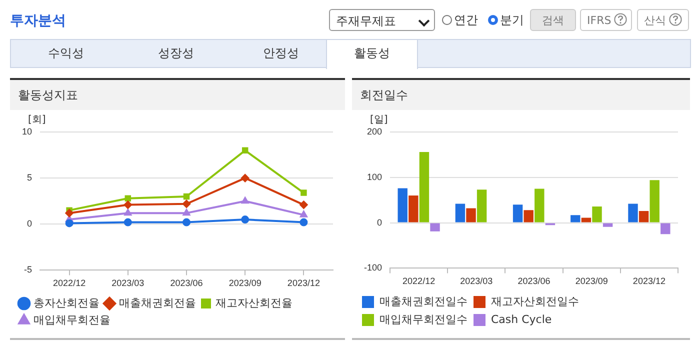  What do you see at coordinates (374, 177) in the screenshot?
I see `y-tick-label: 100` at bounding box center [374, 177].